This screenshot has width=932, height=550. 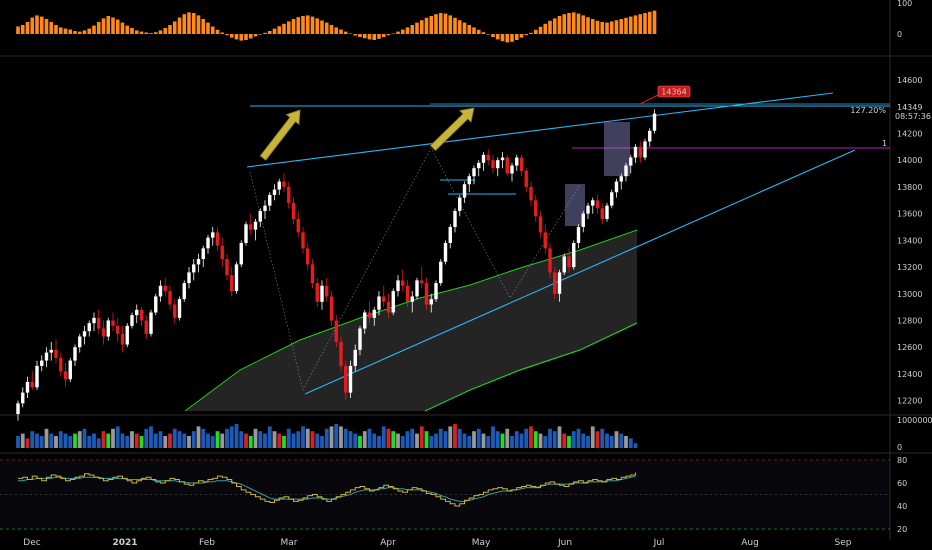 What do you see at coordinates (902, 460) in the screenshot?
I see `rsi-tick-label: 80` at bounding box center [902, 460].